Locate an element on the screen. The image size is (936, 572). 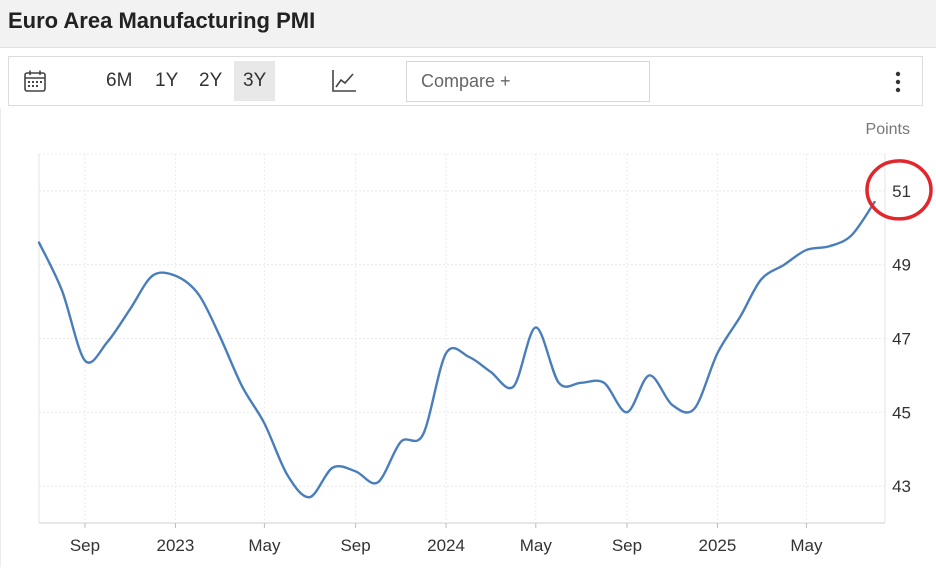
y-tick-label: 43 is located at coordinates (901, 486).